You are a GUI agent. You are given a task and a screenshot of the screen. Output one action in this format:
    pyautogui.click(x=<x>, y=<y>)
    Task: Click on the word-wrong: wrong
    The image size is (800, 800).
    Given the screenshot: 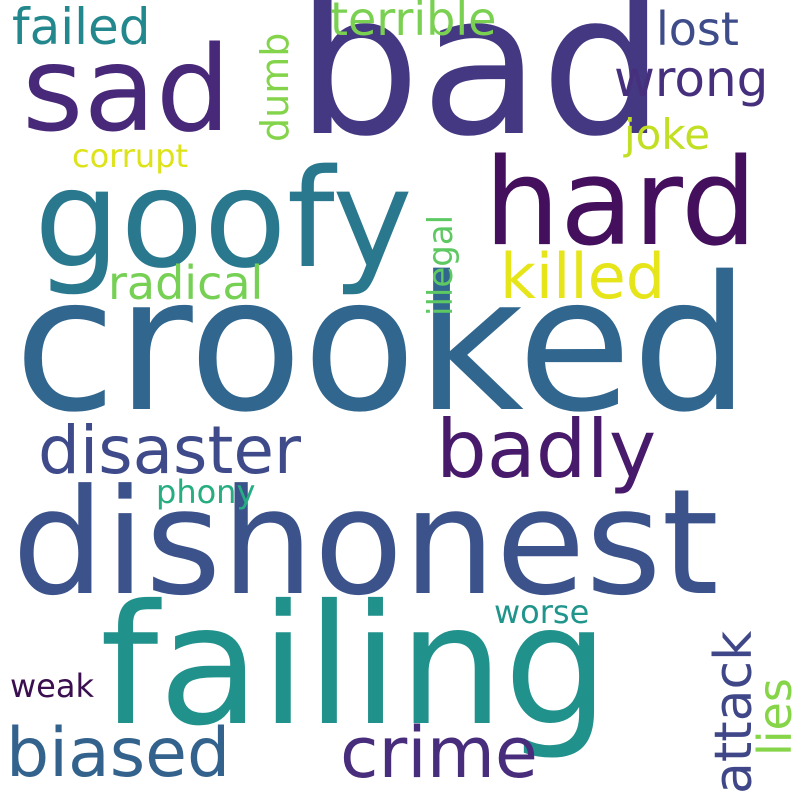 What is the action you would take?
    pyautogui.click(x=691, y=79)
    